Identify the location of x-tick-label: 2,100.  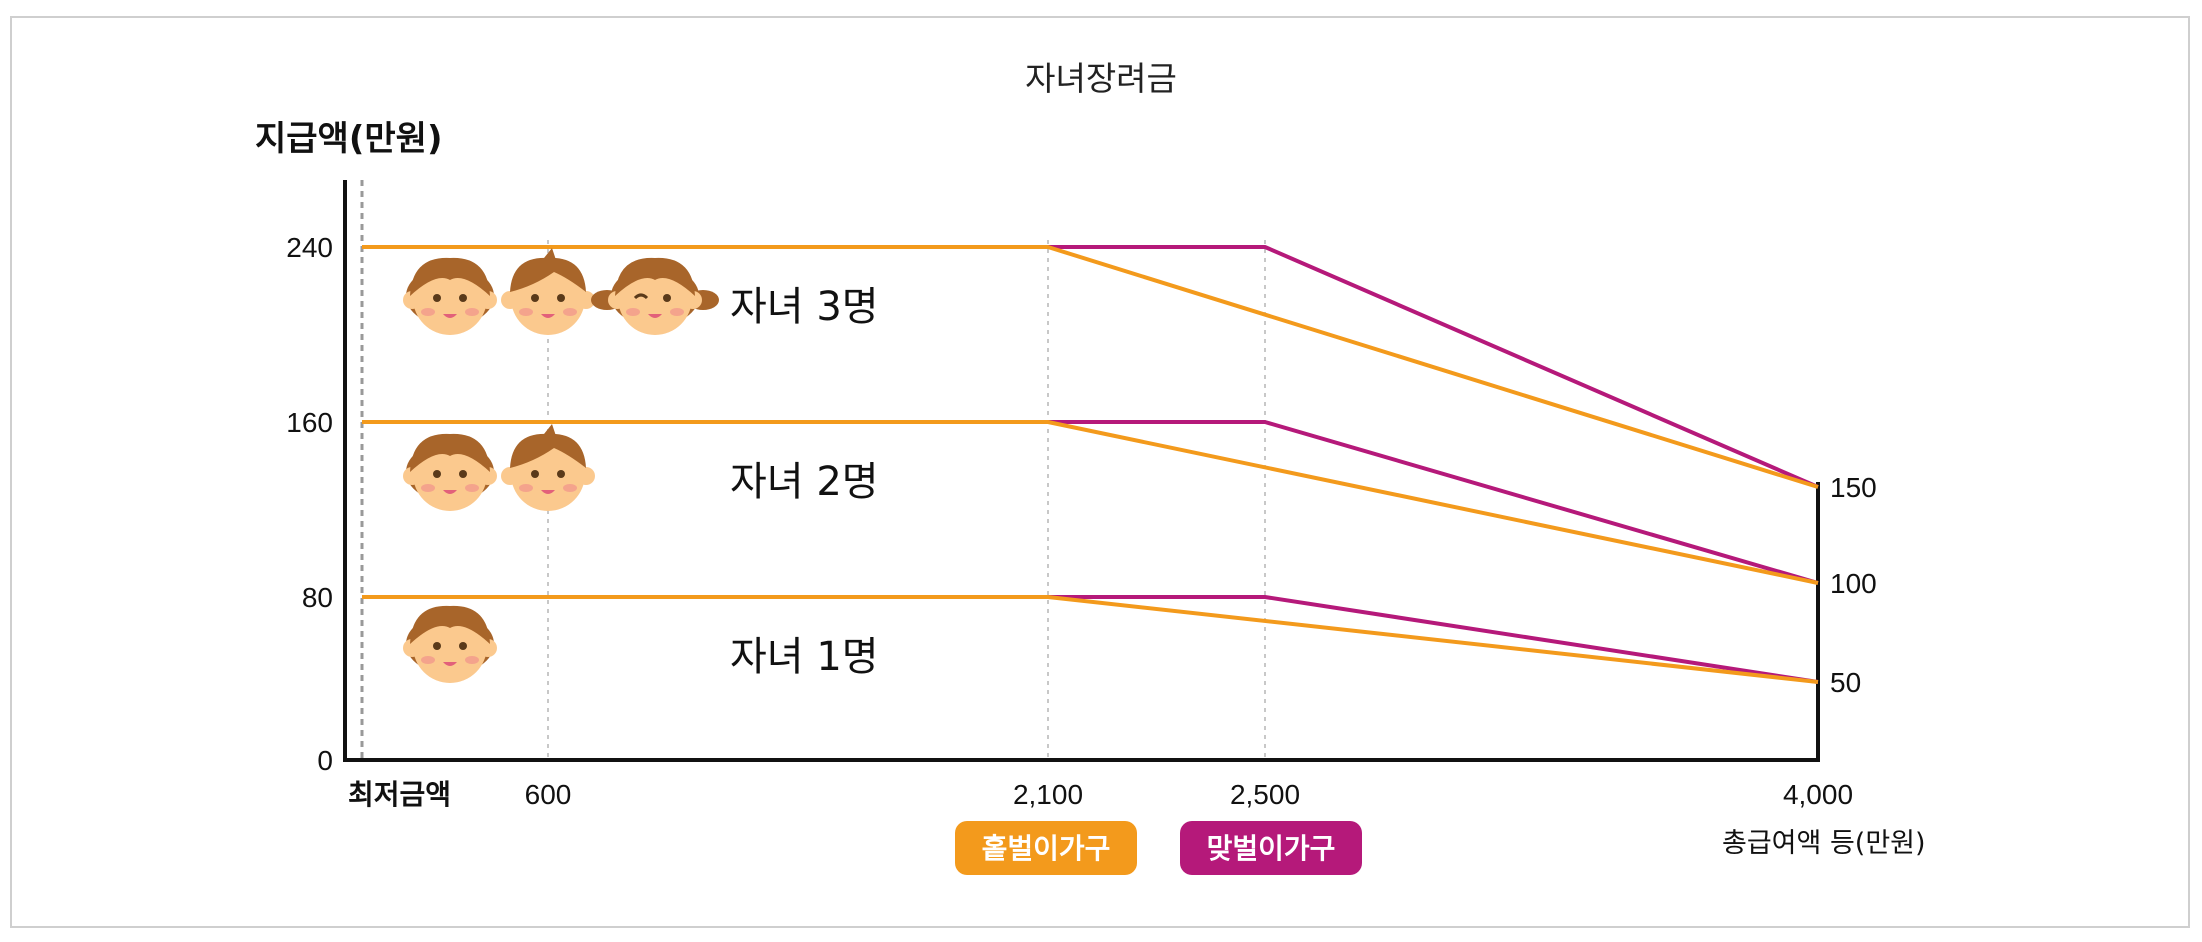
(1048, 794).